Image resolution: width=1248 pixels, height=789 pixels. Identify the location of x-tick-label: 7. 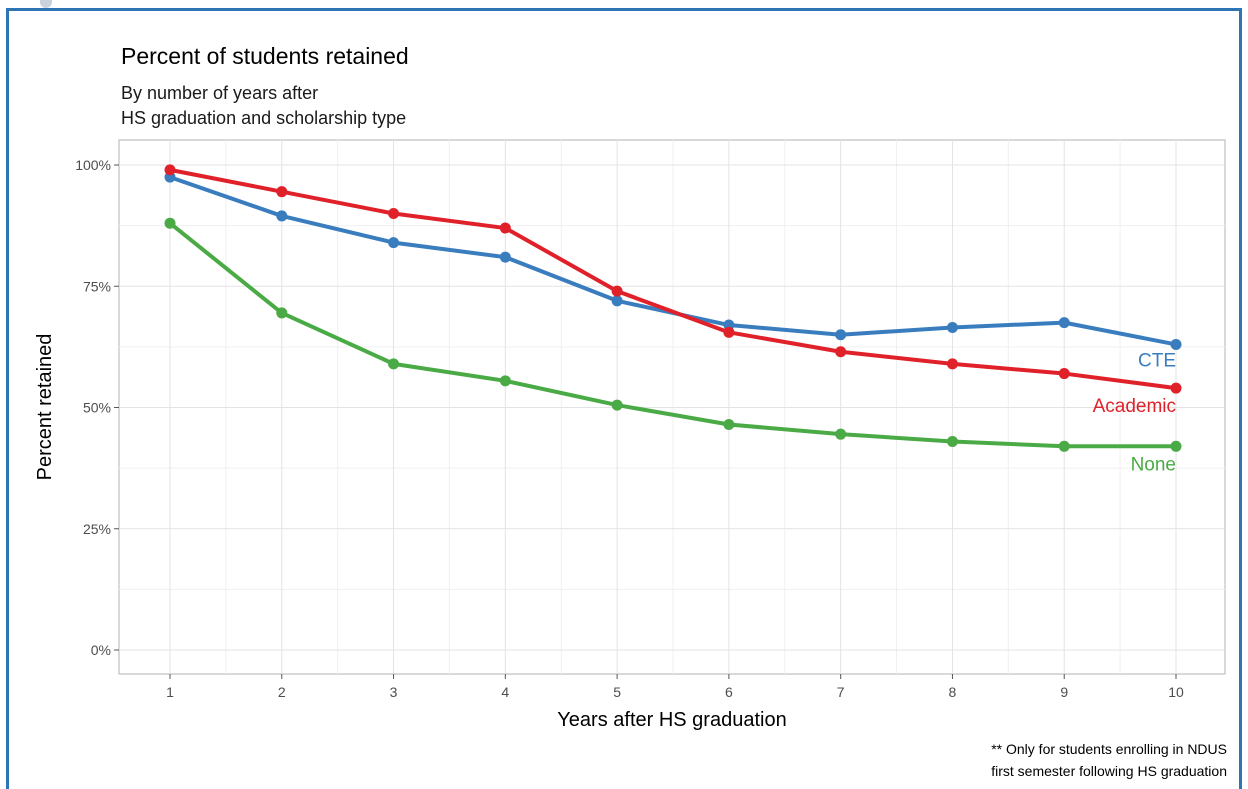
(841, 692).